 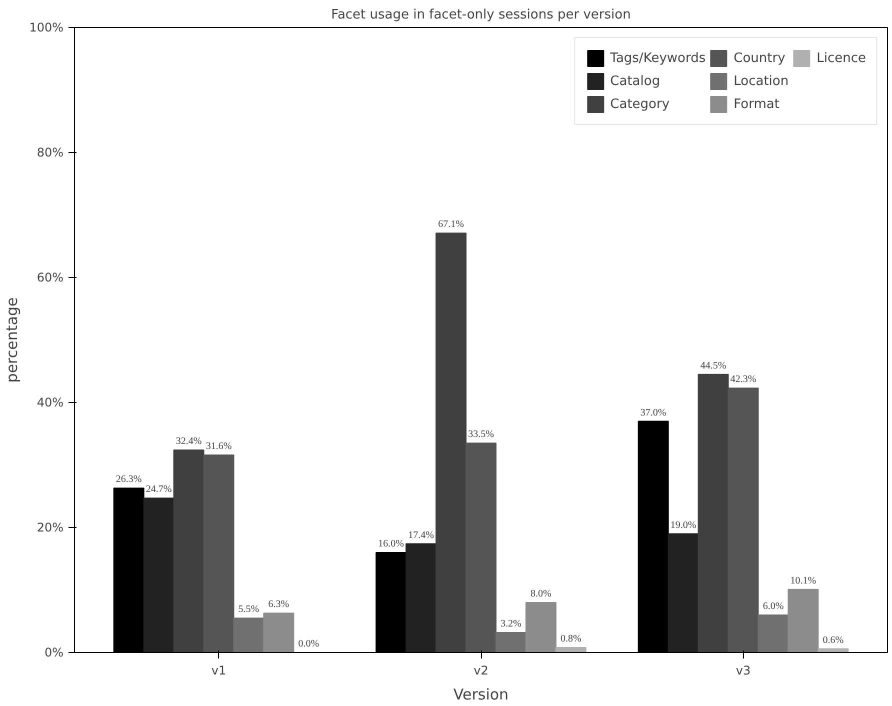 I want to click on data-label: 37.0%, so click(x=653, y=412).